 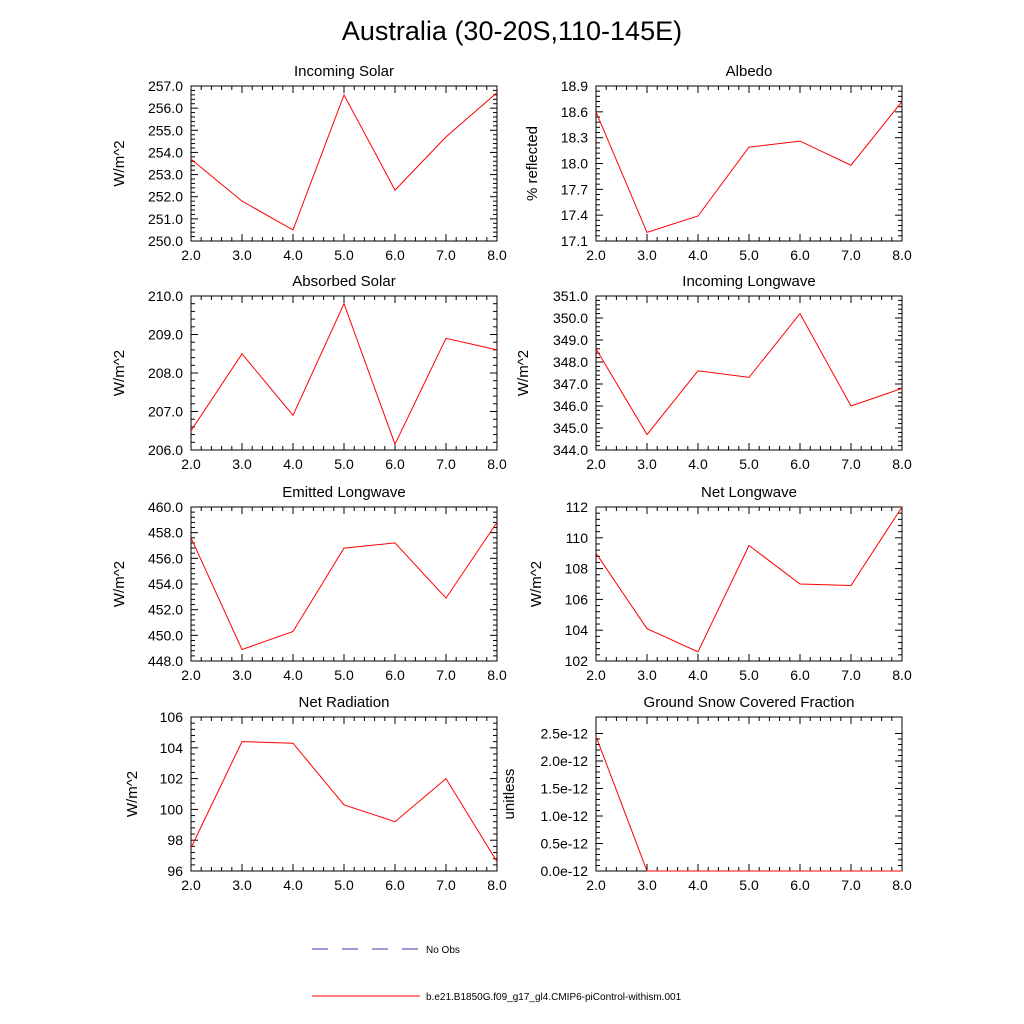 What do you see at coordinates (242, 464) in the screenshot?
I see `panel-3-x-tick-label: 3.0` at bounding box center [242, 464].